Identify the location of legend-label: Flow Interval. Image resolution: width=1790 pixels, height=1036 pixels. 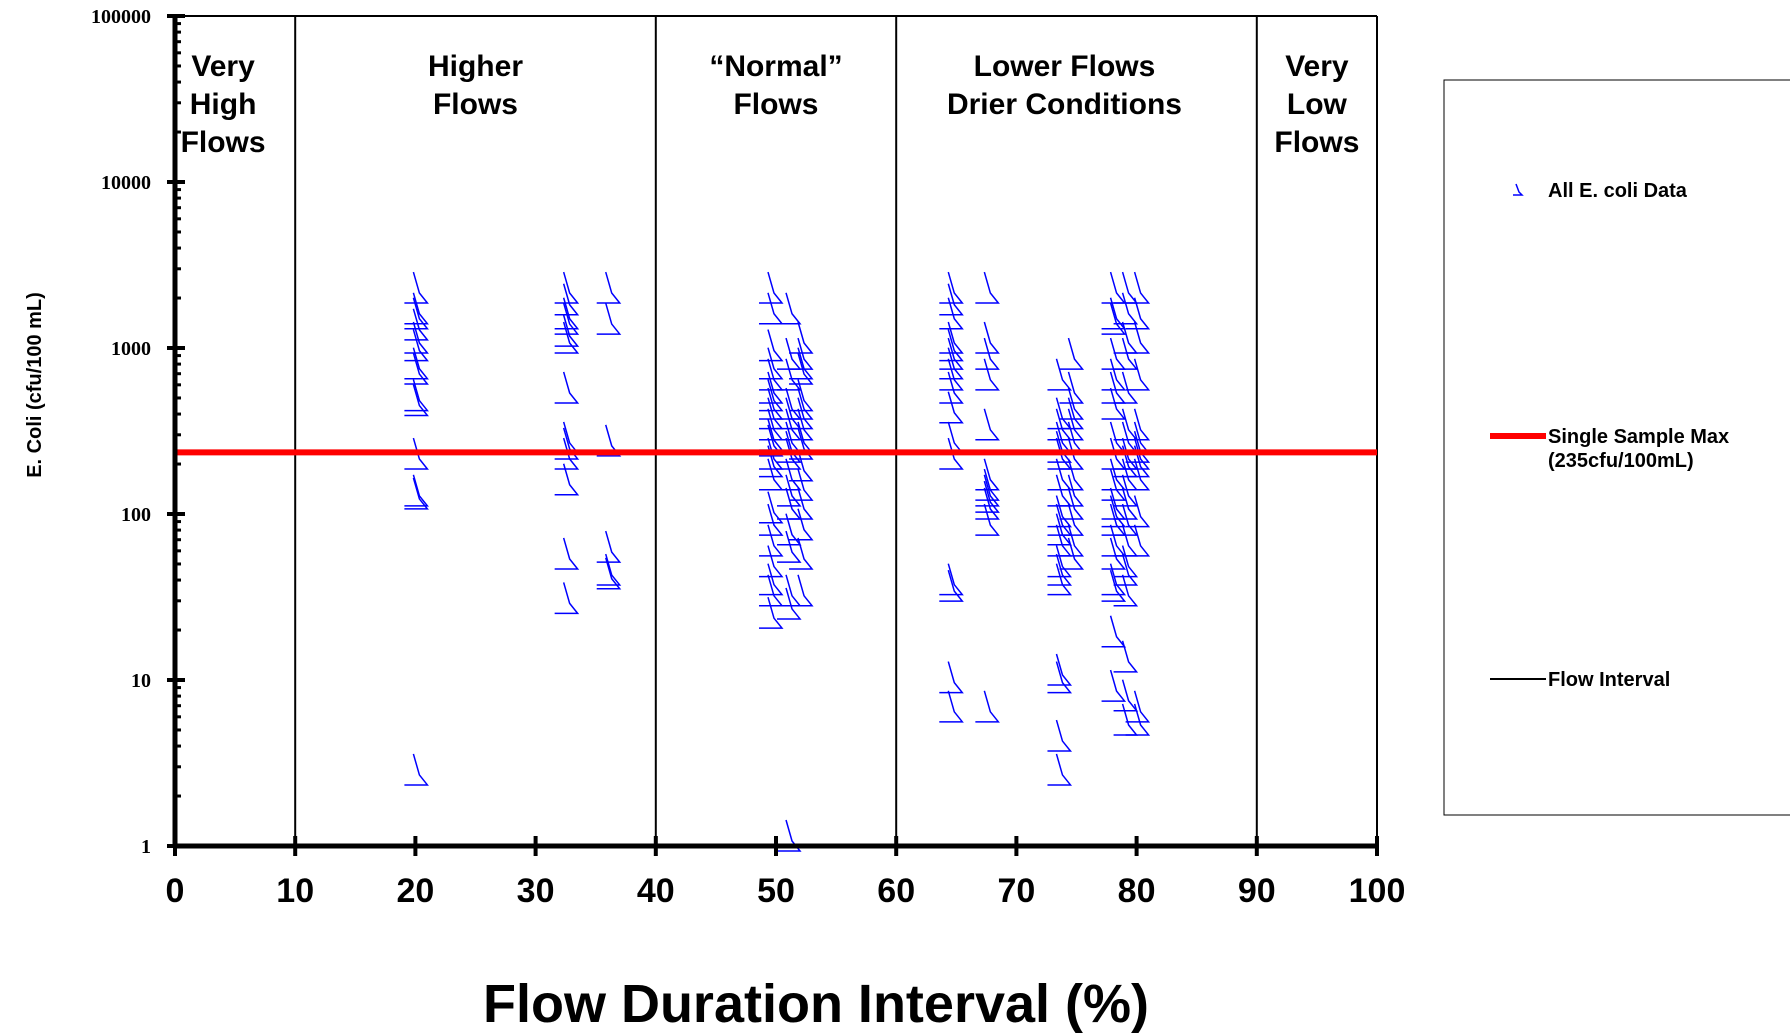
(1609, 680).